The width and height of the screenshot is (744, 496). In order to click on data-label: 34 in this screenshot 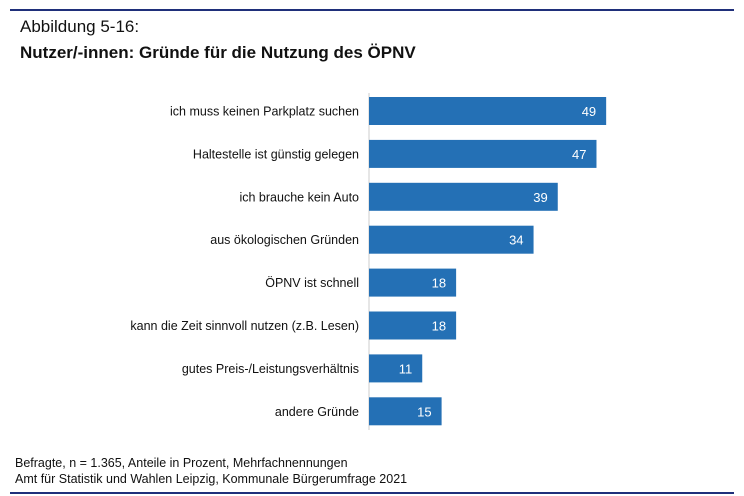, I will do `click(516, 240)`.